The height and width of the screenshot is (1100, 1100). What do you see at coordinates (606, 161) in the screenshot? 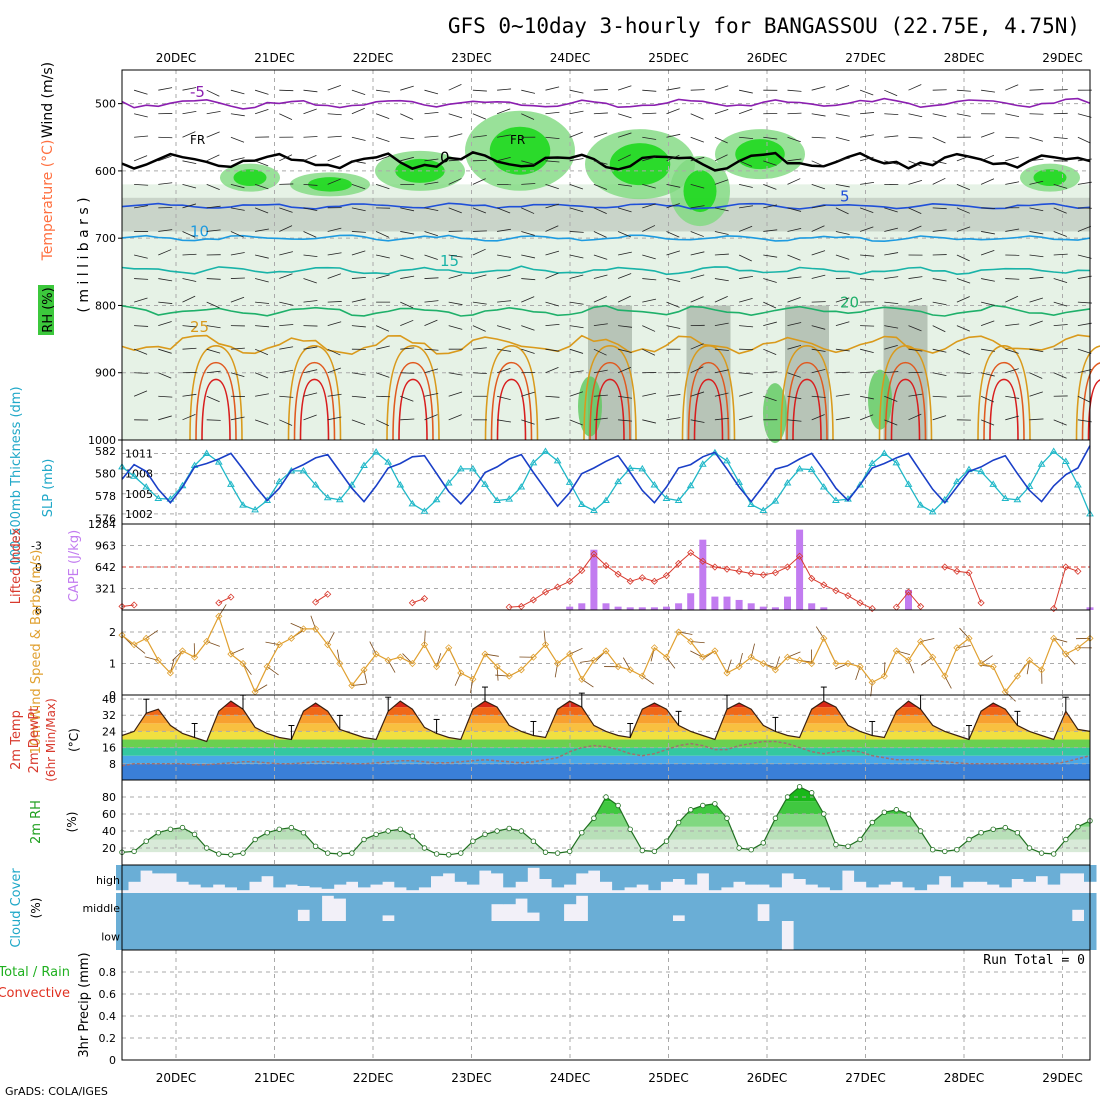
I see `isotherm-line` at bounding box center [606, 161].